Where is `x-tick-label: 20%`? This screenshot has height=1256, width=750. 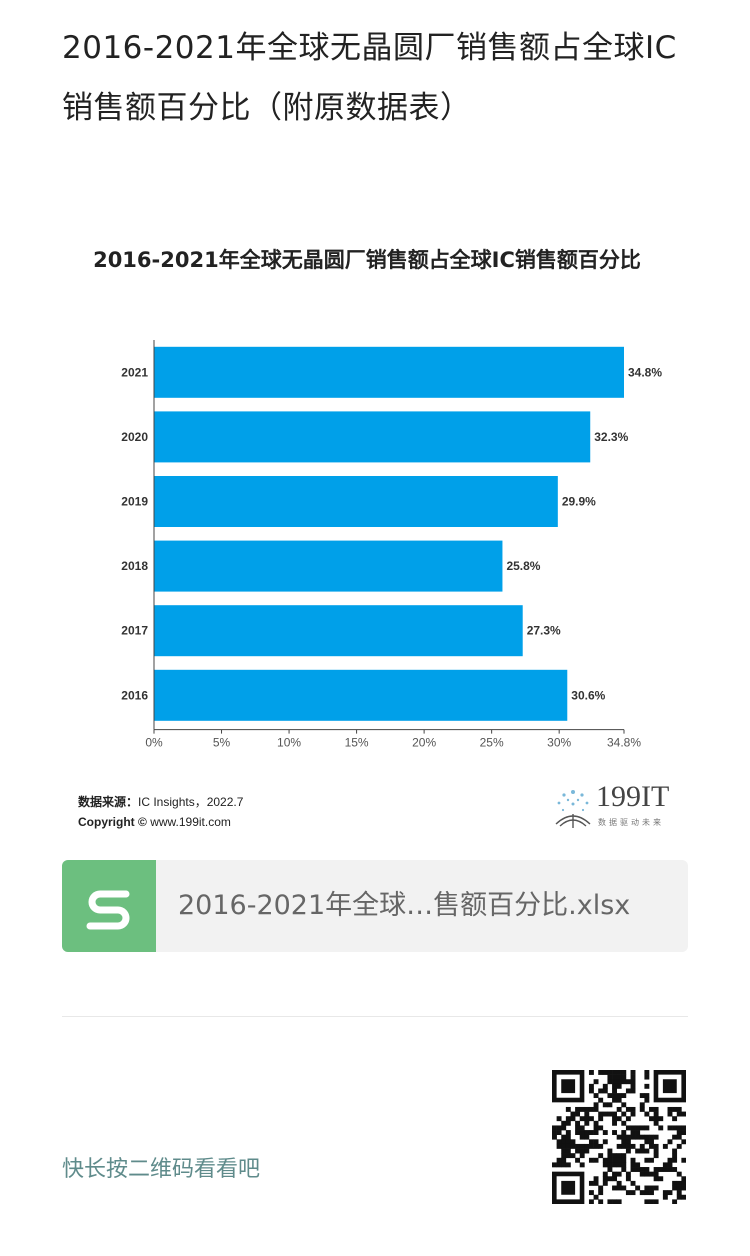
x-tick-label: 20% is located at coordinates (424, 743).